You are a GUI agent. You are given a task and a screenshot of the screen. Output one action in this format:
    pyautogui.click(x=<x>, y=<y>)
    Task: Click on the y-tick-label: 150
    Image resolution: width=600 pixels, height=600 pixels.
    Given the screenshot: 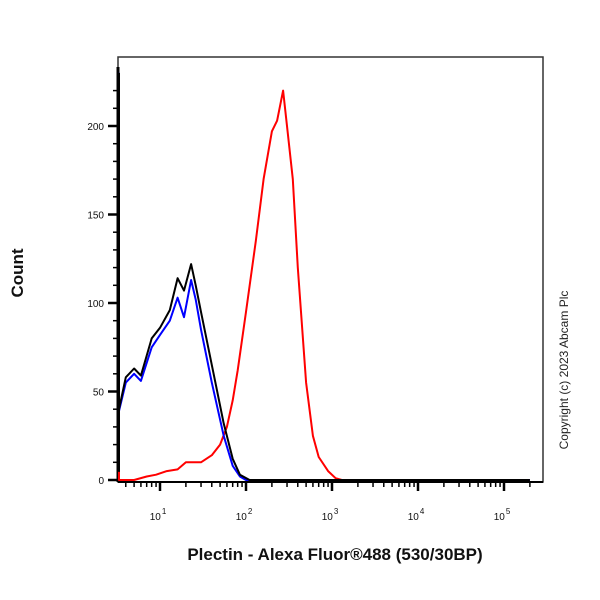 What is the action you would take?
    pyautogui.click(x=95, y=216)
    